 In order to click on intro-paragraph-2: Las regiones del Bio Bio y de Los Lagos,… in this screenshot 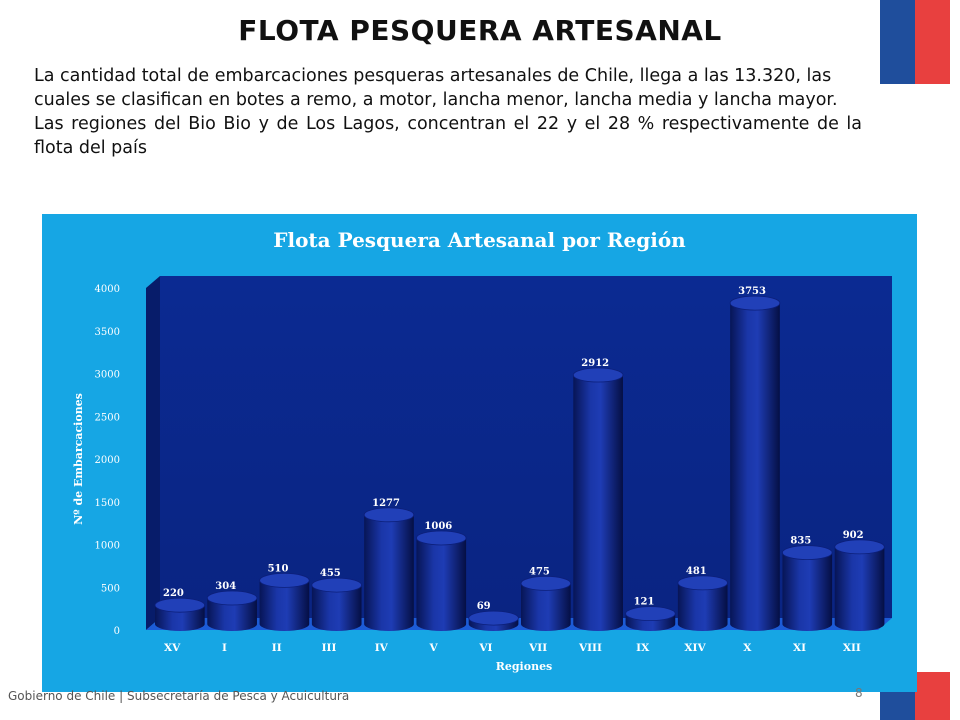, I will do `click(448, 136)`.